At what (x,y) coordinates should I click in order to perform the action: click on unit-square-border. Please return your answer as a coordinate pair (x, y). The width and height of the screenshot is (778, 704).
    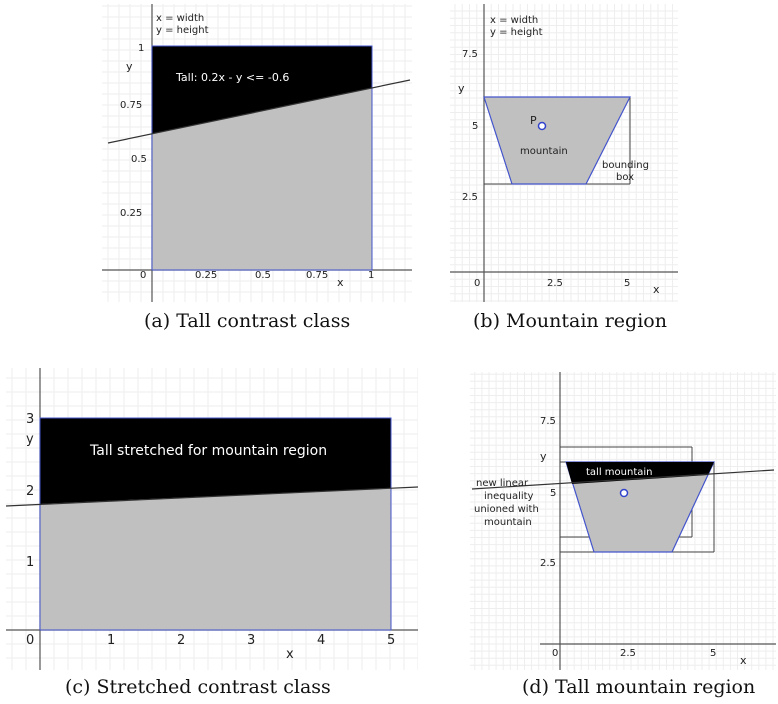
    Looking at the image, I should click on (262, 158).